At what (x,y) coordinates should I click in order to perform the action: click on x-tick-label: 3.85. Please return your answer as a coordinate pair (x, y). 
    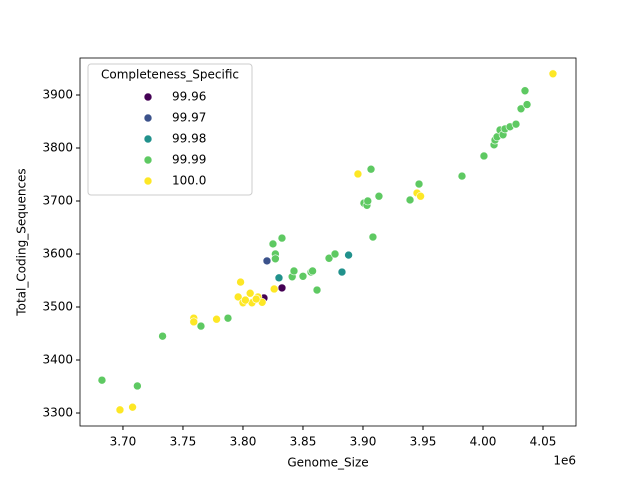
    Looking at the image, I should click on (303, 442).